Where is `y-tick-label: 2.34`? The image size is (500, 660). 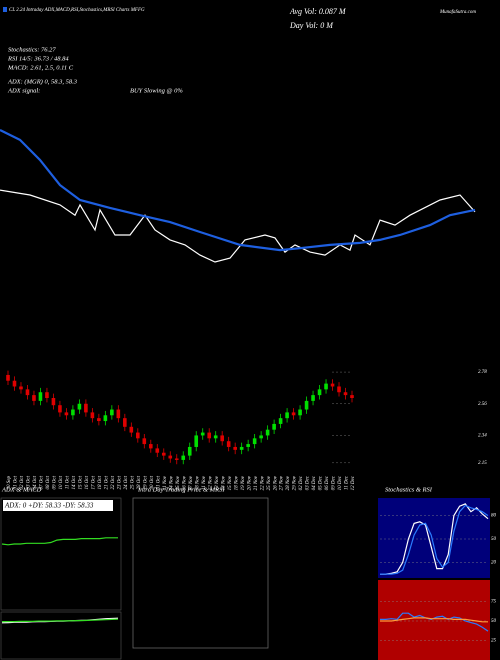 y-tick-label: 2.34 is located at coordinates (482, 436).